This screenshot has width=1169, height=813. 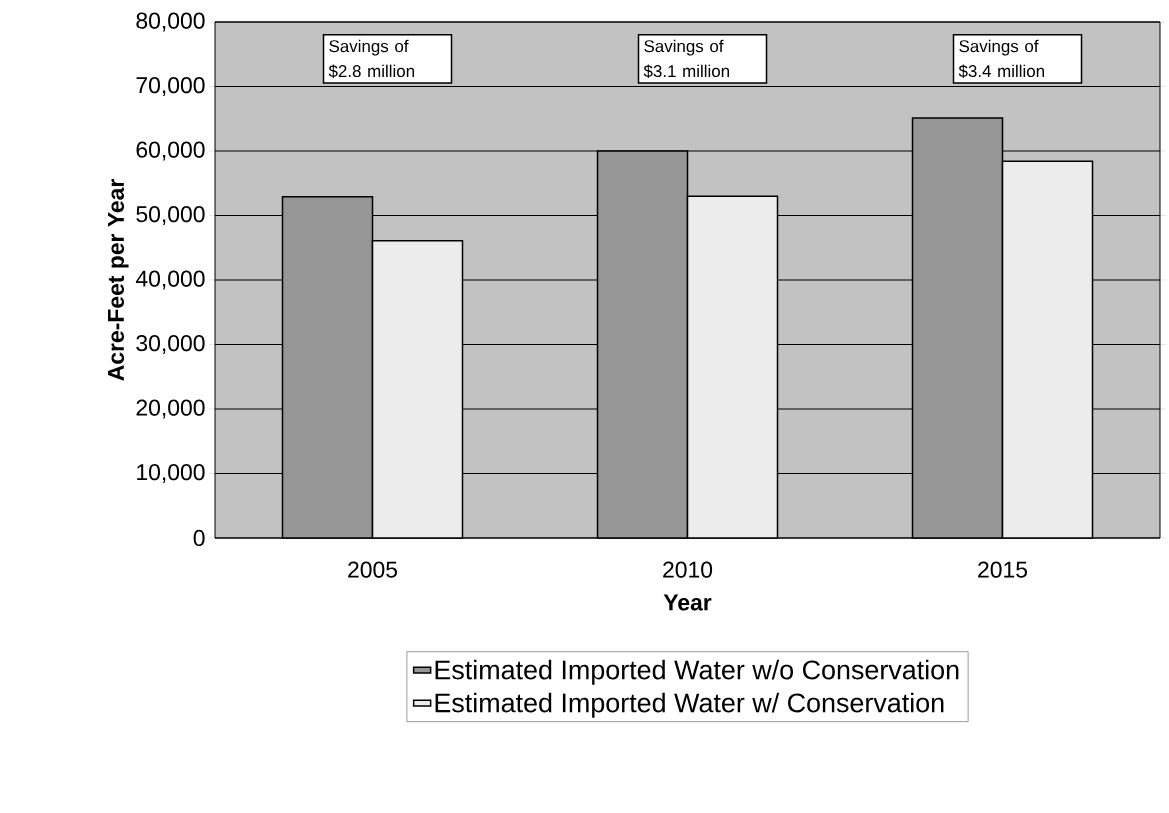 What do you see at coordinates (170, 409) in the screenshot?
I see `y-tick-label: 20,000` at bounding box center [170, 409].